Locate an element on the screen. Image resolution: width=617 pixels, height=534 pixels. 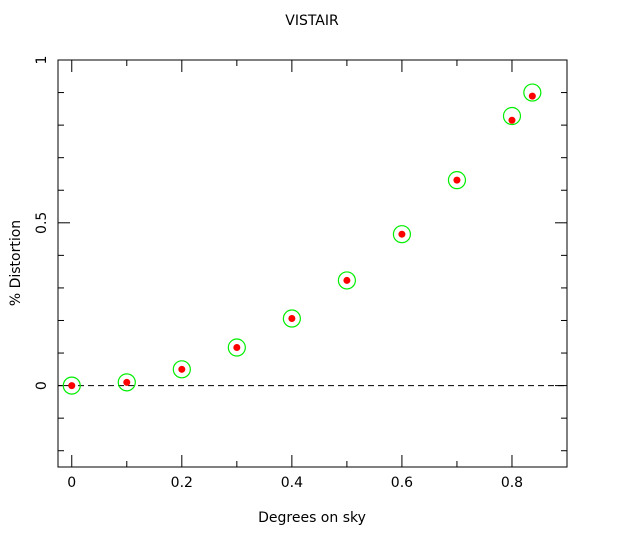
x-tick-label: 0.8 is located at coordinates (512, 483).